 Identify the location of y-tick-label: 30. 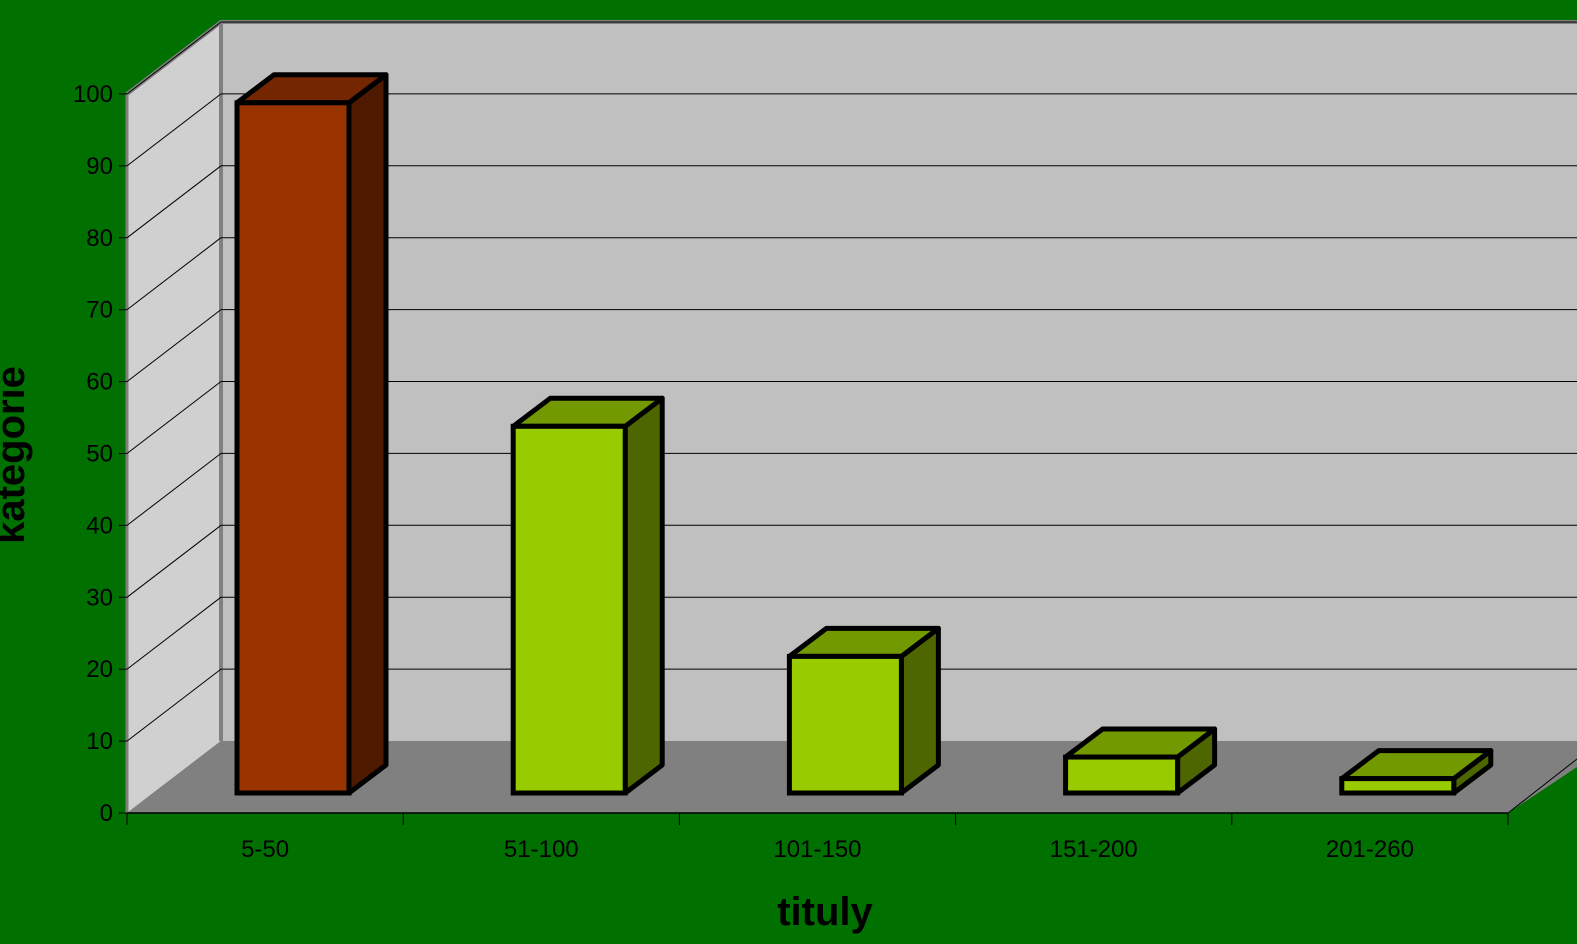
(99, 597).